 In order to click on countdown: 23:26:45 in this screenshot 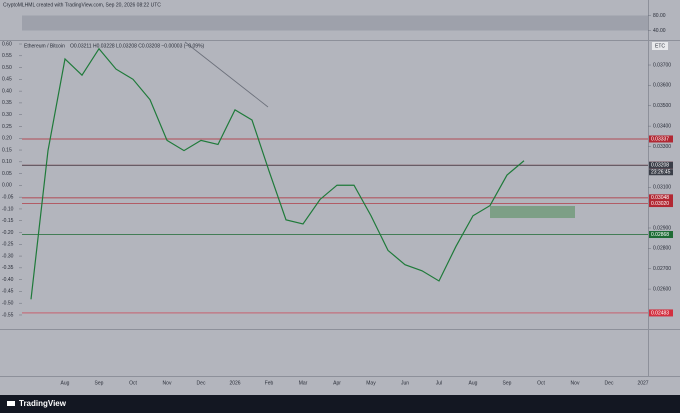, I will do `click(661, 173)`.